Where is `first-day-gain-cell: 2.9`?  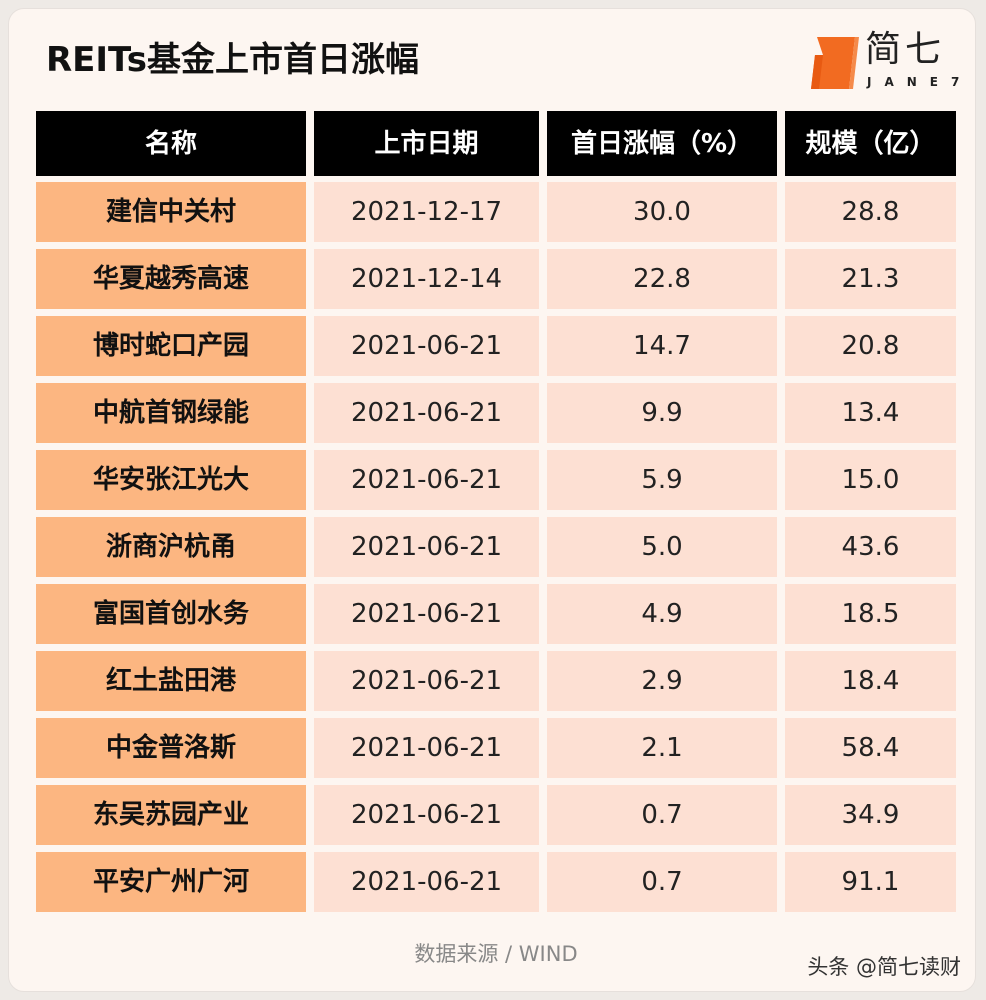
first-day-gain-cell: 2.9 is located at coordinates (662, 681).